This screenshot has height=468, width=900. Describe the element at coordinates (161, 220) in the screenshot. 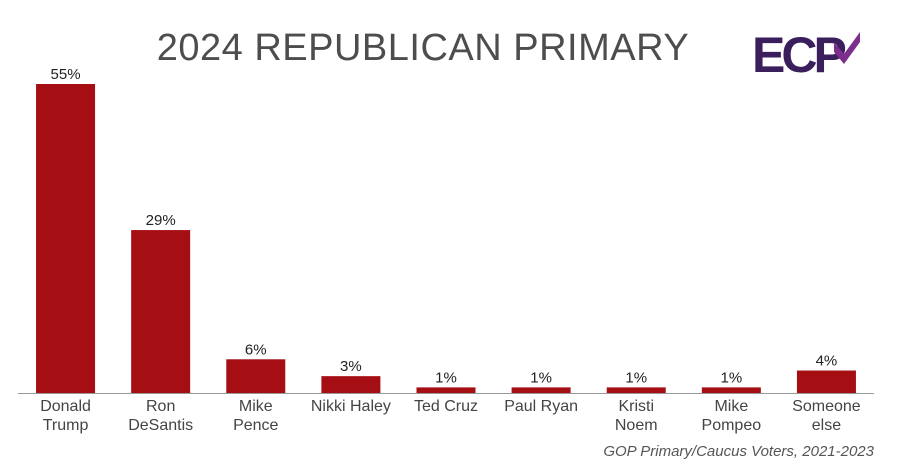

I see `data-label: 29%` at that location.